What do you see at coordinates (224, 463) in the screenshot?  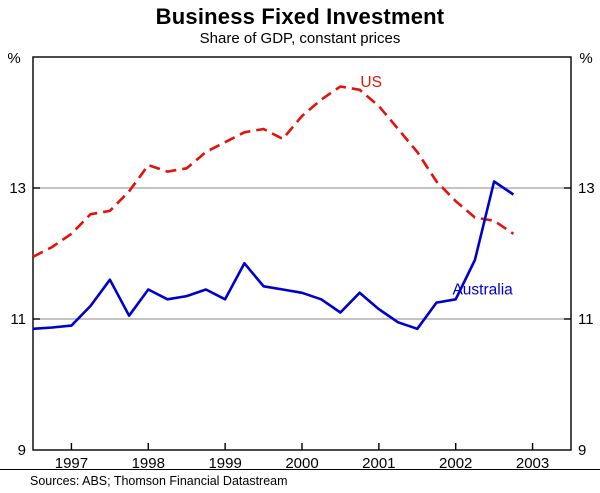 I see `x-axis-label-1999: 1999` at bounding box center [224, 463].